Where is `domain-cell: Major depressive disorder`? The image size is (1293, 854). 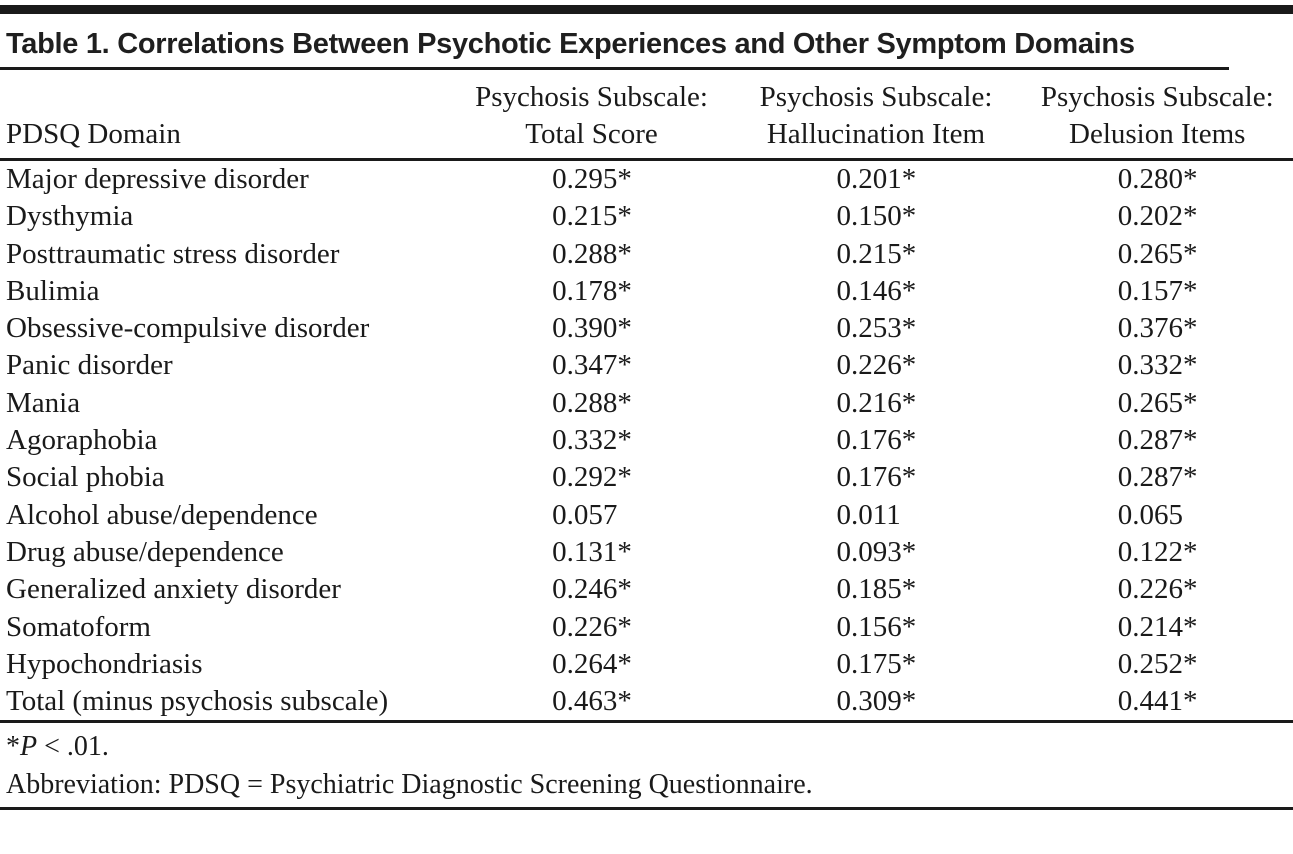 domain-cell: Major depressive disorder is located at coordinates (157, 179).